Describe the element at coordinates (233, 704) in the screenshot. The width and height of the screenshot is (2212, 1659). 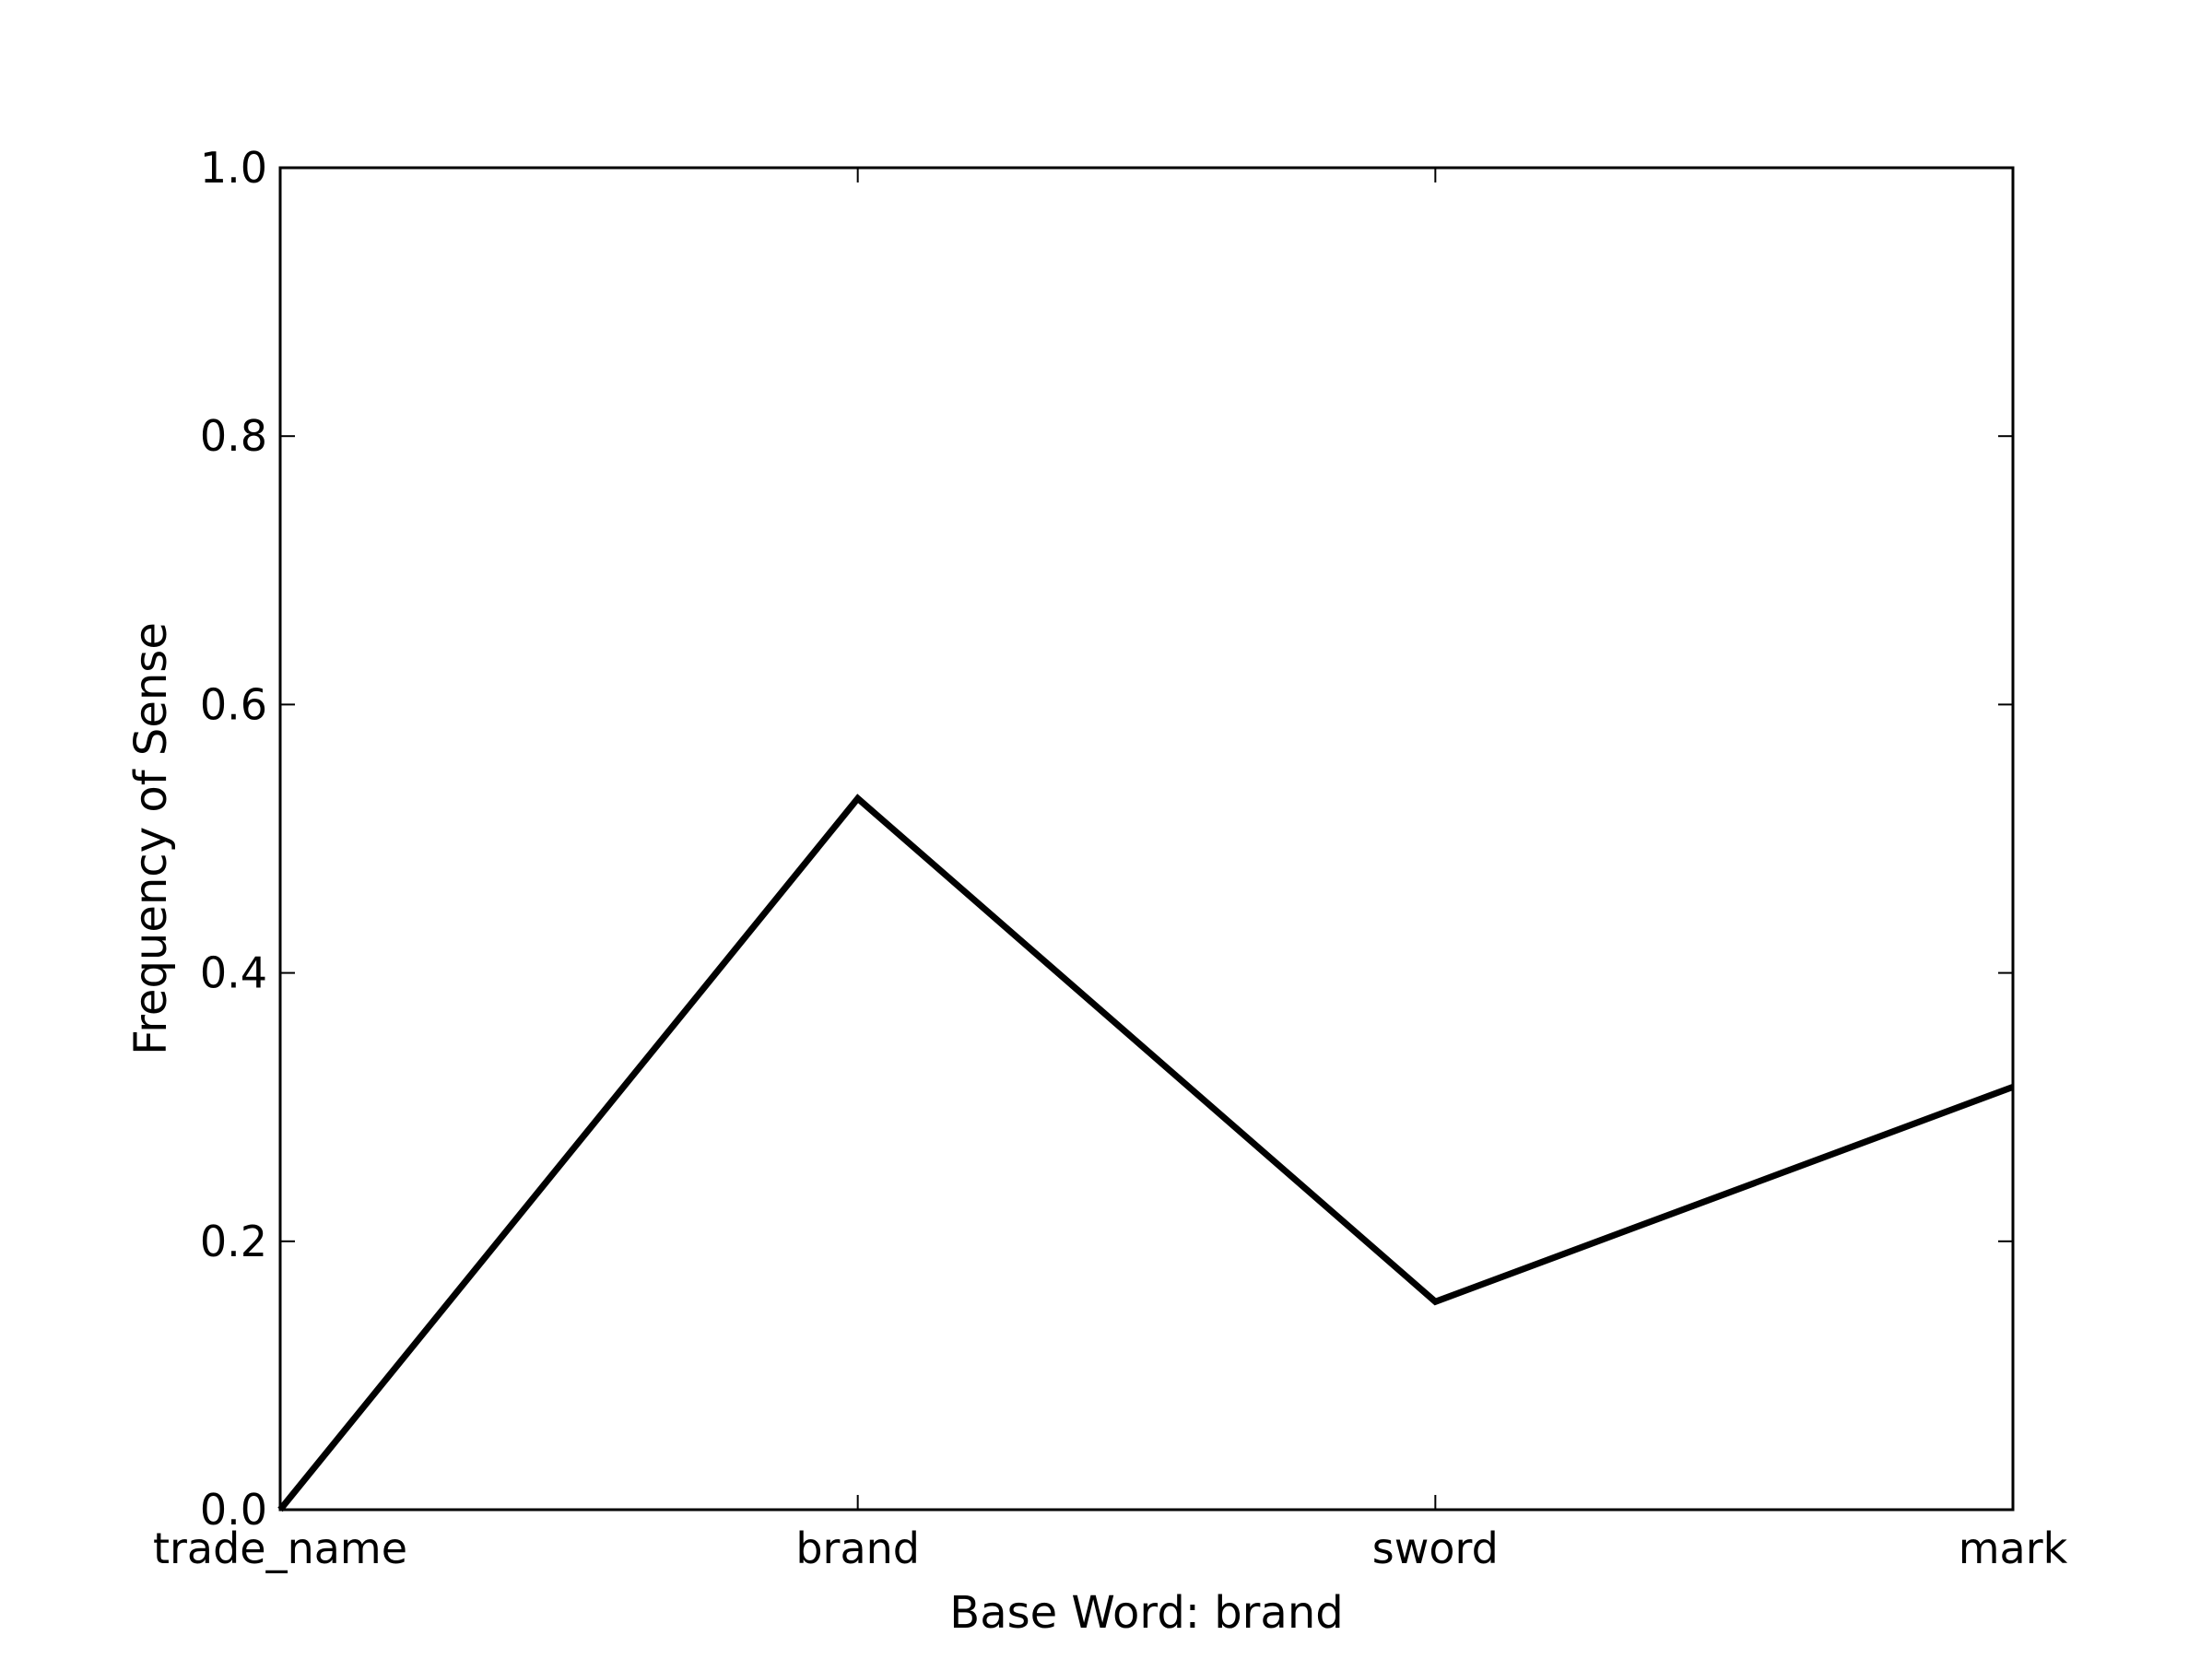
I see `y-tick-label: 0.6` at that location.